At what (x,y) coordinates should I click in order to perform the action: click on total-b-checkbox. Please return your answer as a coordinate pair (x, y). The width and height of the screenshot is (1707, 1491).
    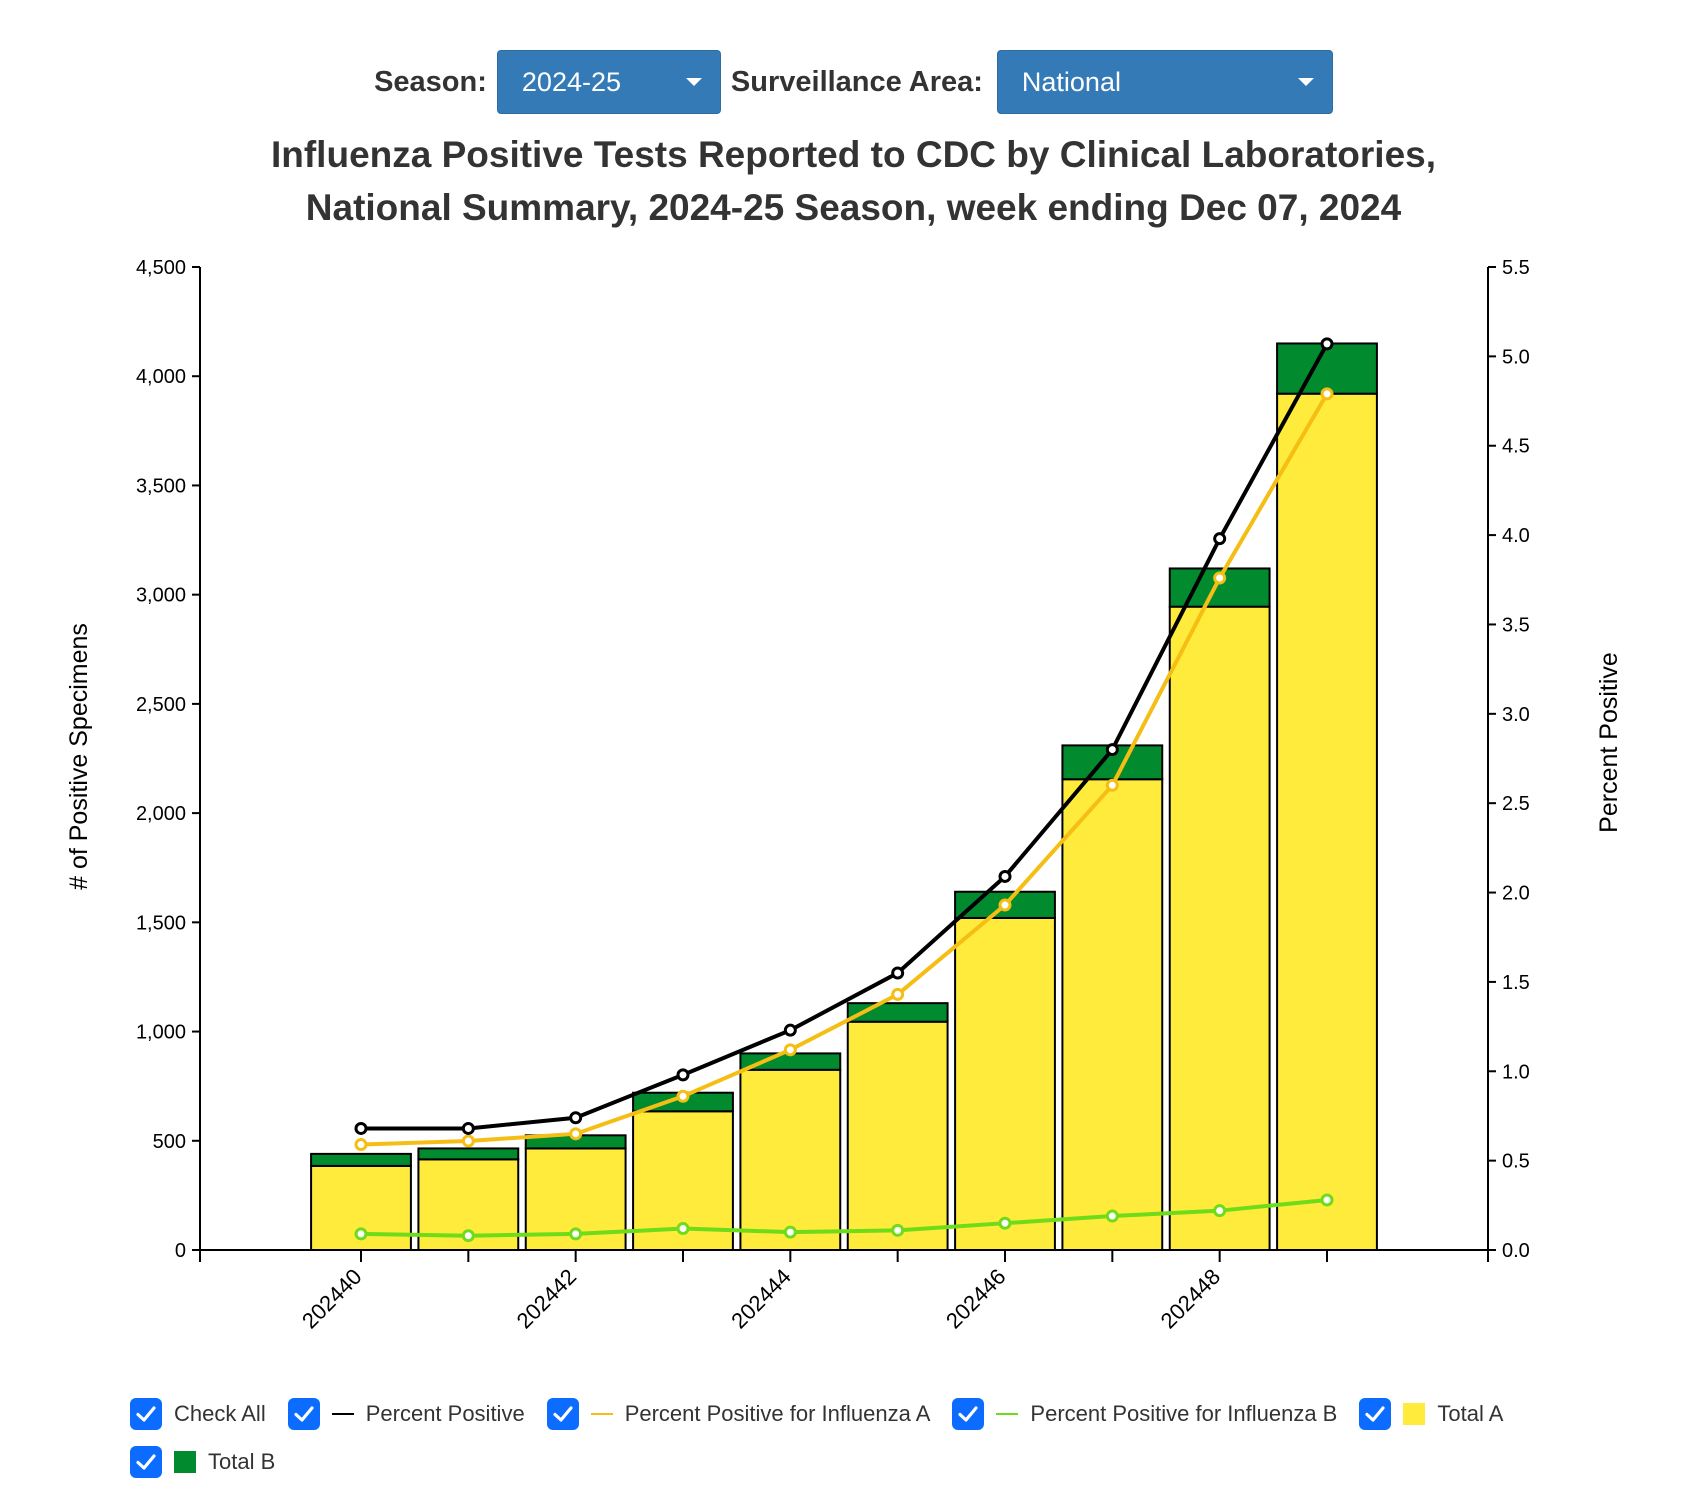
    Looking at the image, I should click on (146, 1462).